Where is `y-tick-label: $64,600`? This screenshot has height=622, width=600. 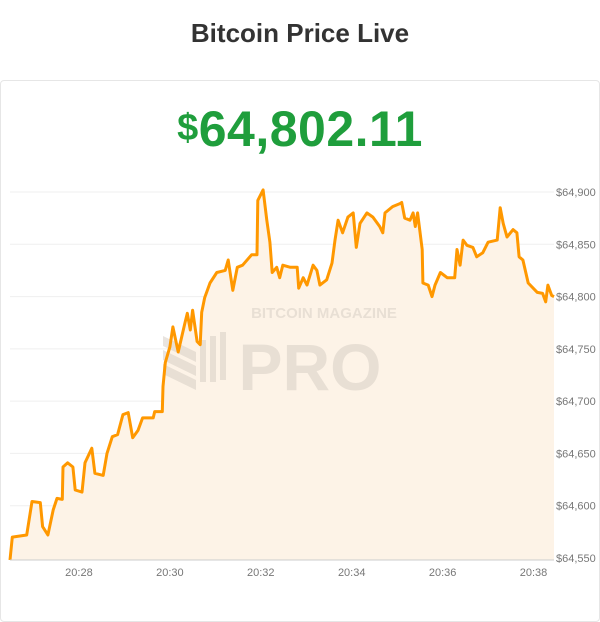 y-tick-label: $64,600 is located at coordinates (576, 507).